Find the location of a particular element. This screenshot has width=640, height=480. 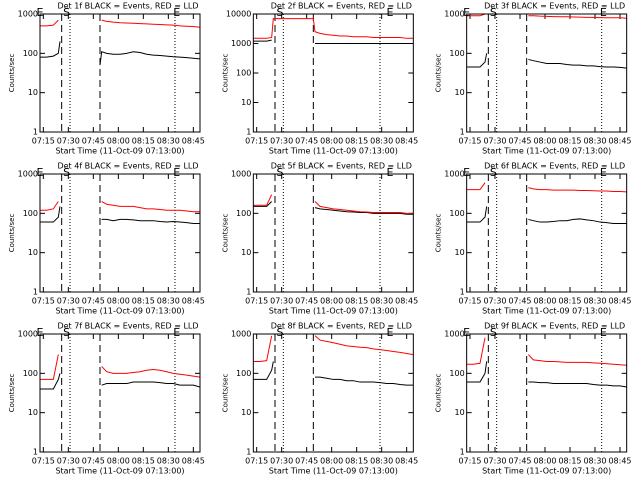

y-tick-label: 10000 is located at coordinates (238, 14).